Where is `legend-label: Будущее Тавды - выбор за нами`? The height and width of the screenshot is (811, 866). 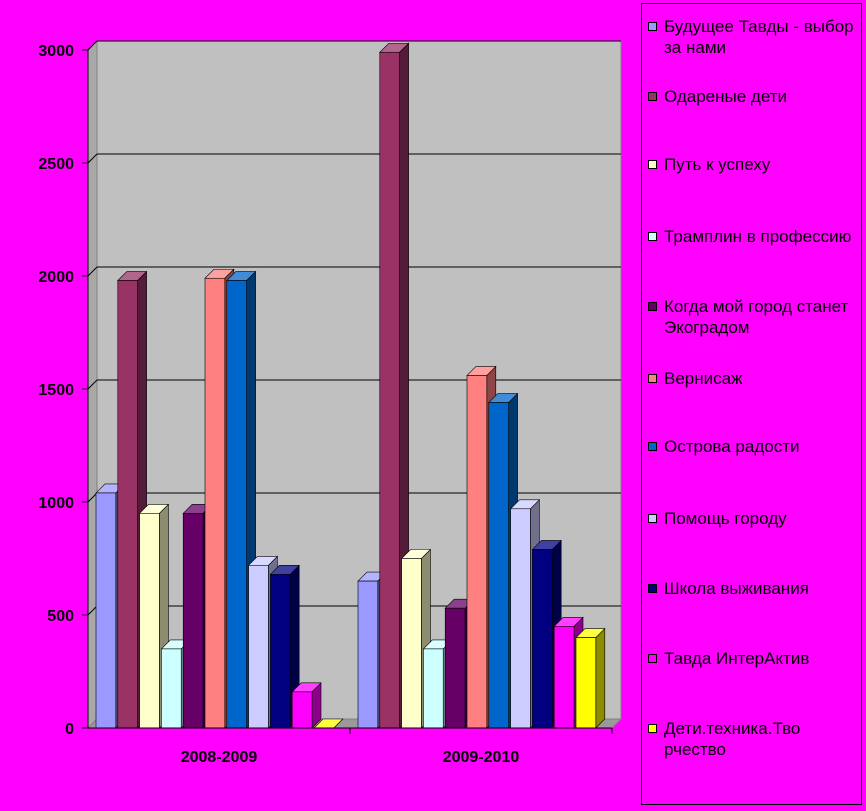 legend-label: Будущее Тавды - выбор за нами is located at coordinates (759, 37).